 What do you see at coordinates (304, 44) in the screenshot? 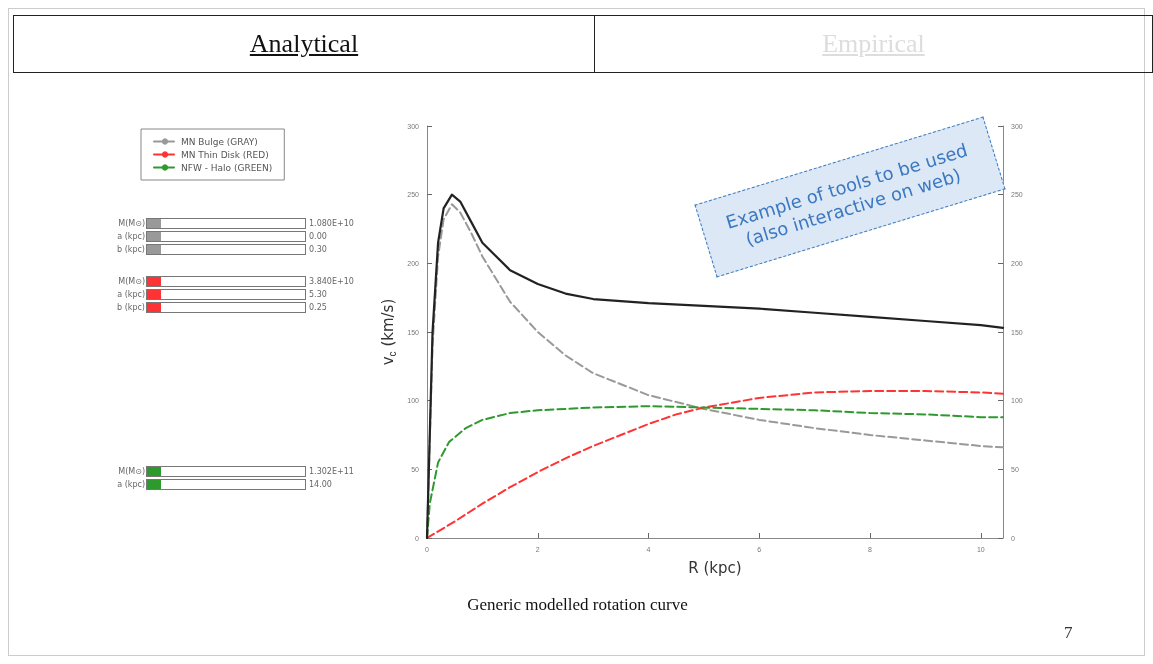
I see `chart-title: Analytical` at bounding box center [304, 44].